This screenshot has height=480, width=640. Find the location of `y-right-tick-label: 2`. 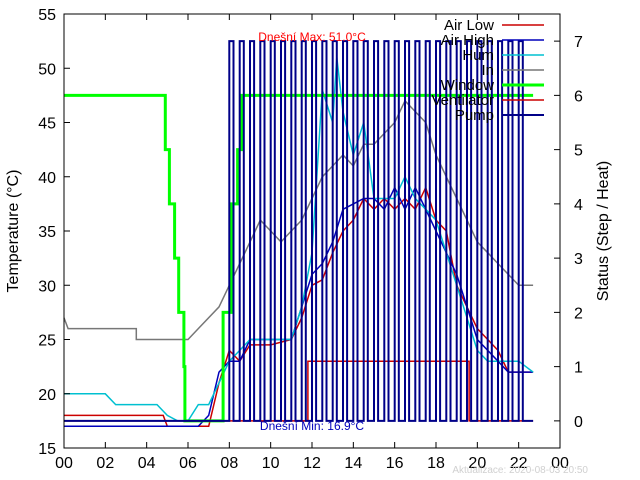

y-right-tick-label: 2 is located at coordinates (578, 313).